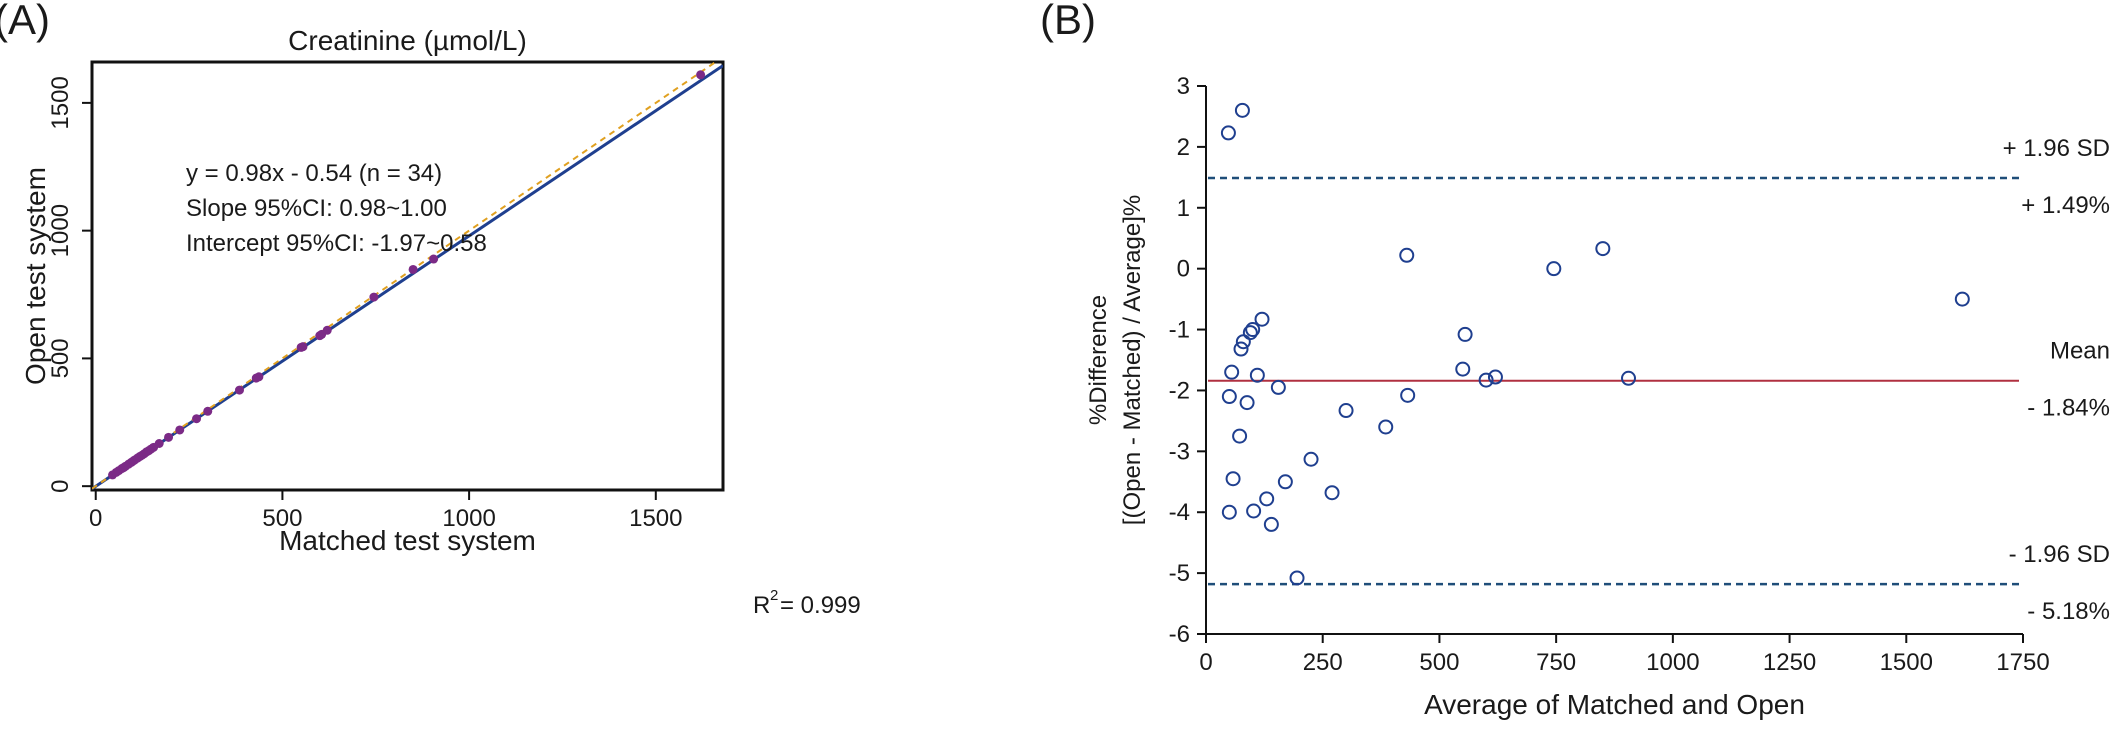  Describe the element at coordinates (1183, 147) in the screenshot. I see `y-tick-label: 2` at that location.